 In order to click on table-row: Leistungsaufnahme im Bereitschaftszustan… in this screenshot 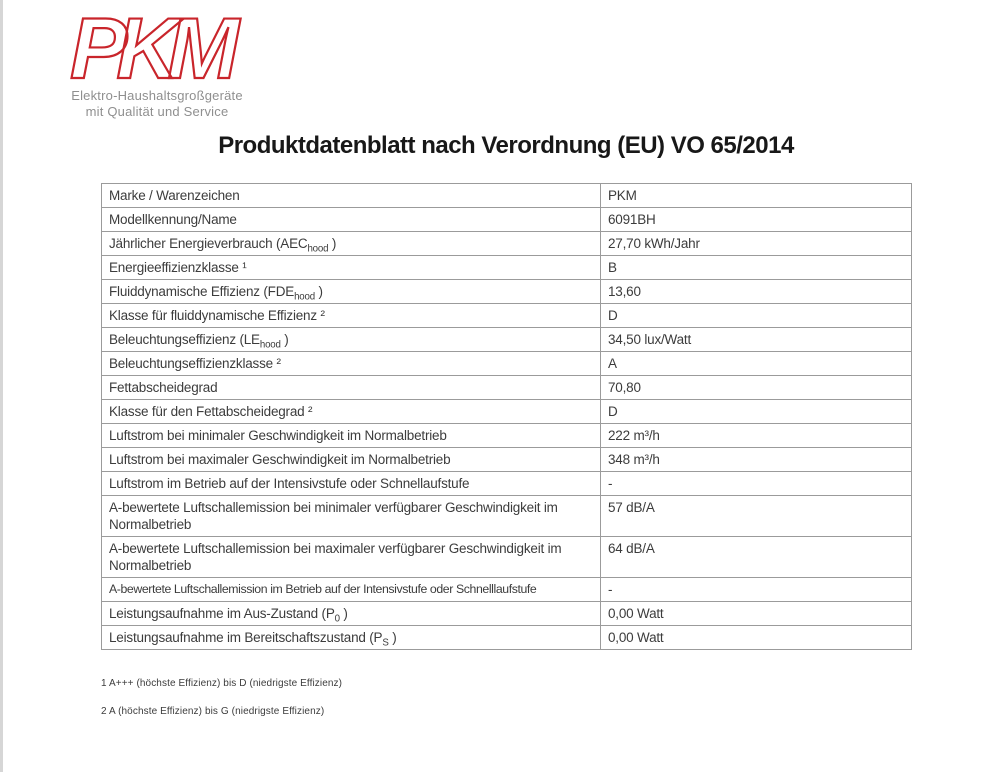, I will do `click(506, 637)`.